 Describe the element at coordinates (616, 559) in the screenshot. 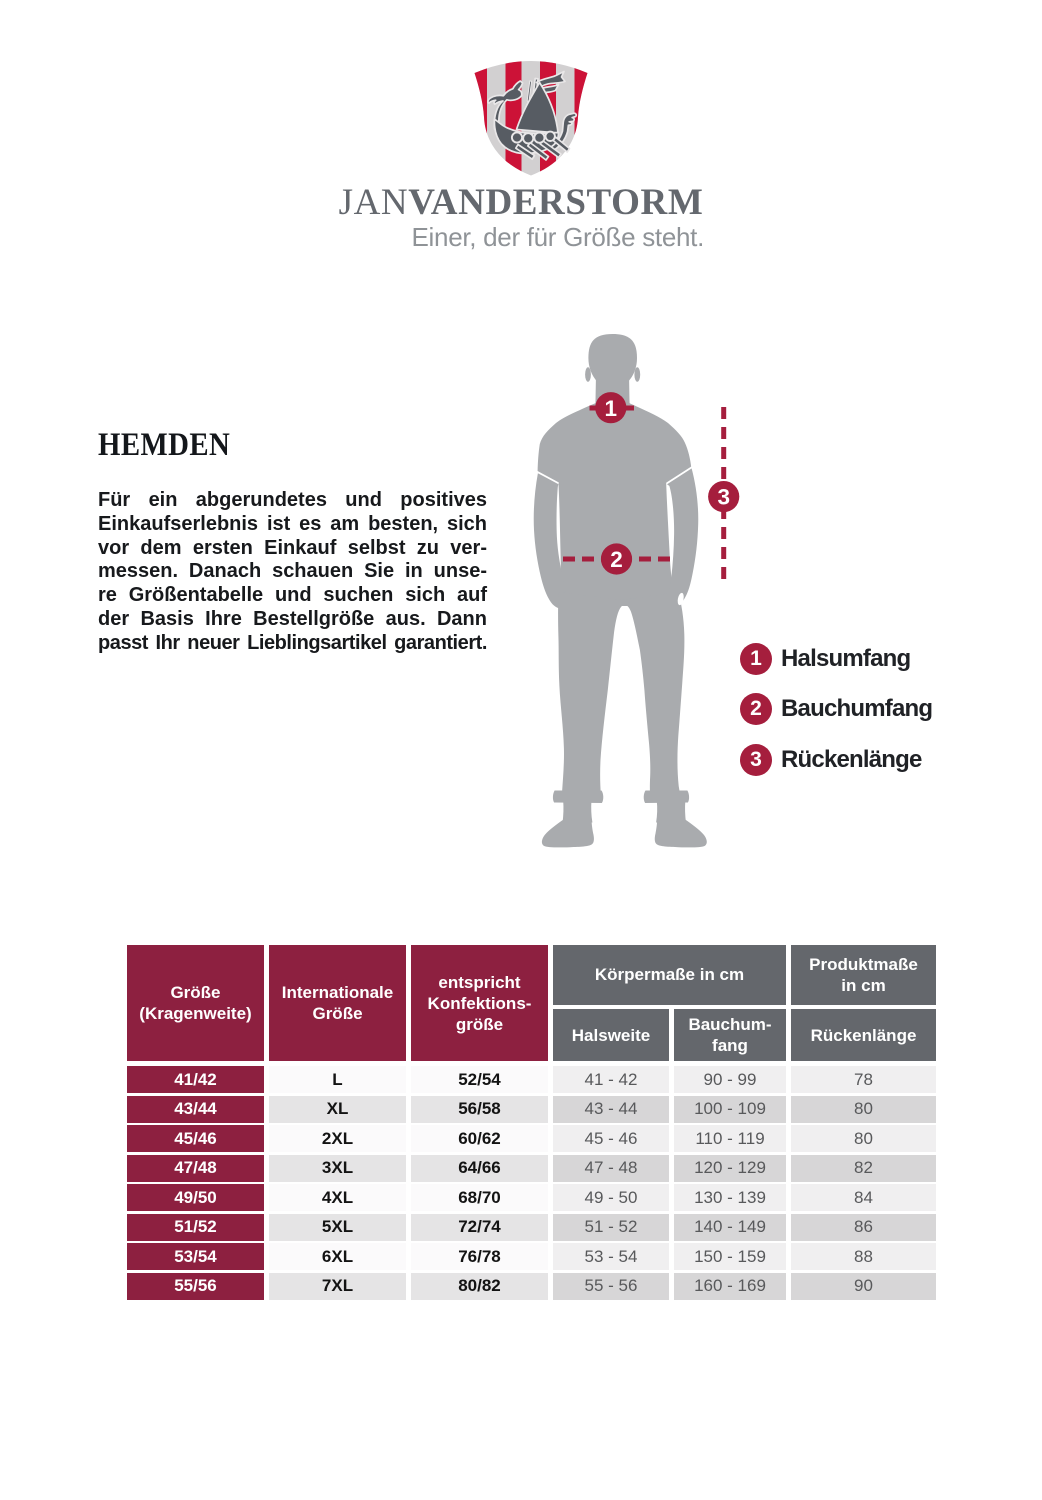

I see `svg-text: 2` at that location.